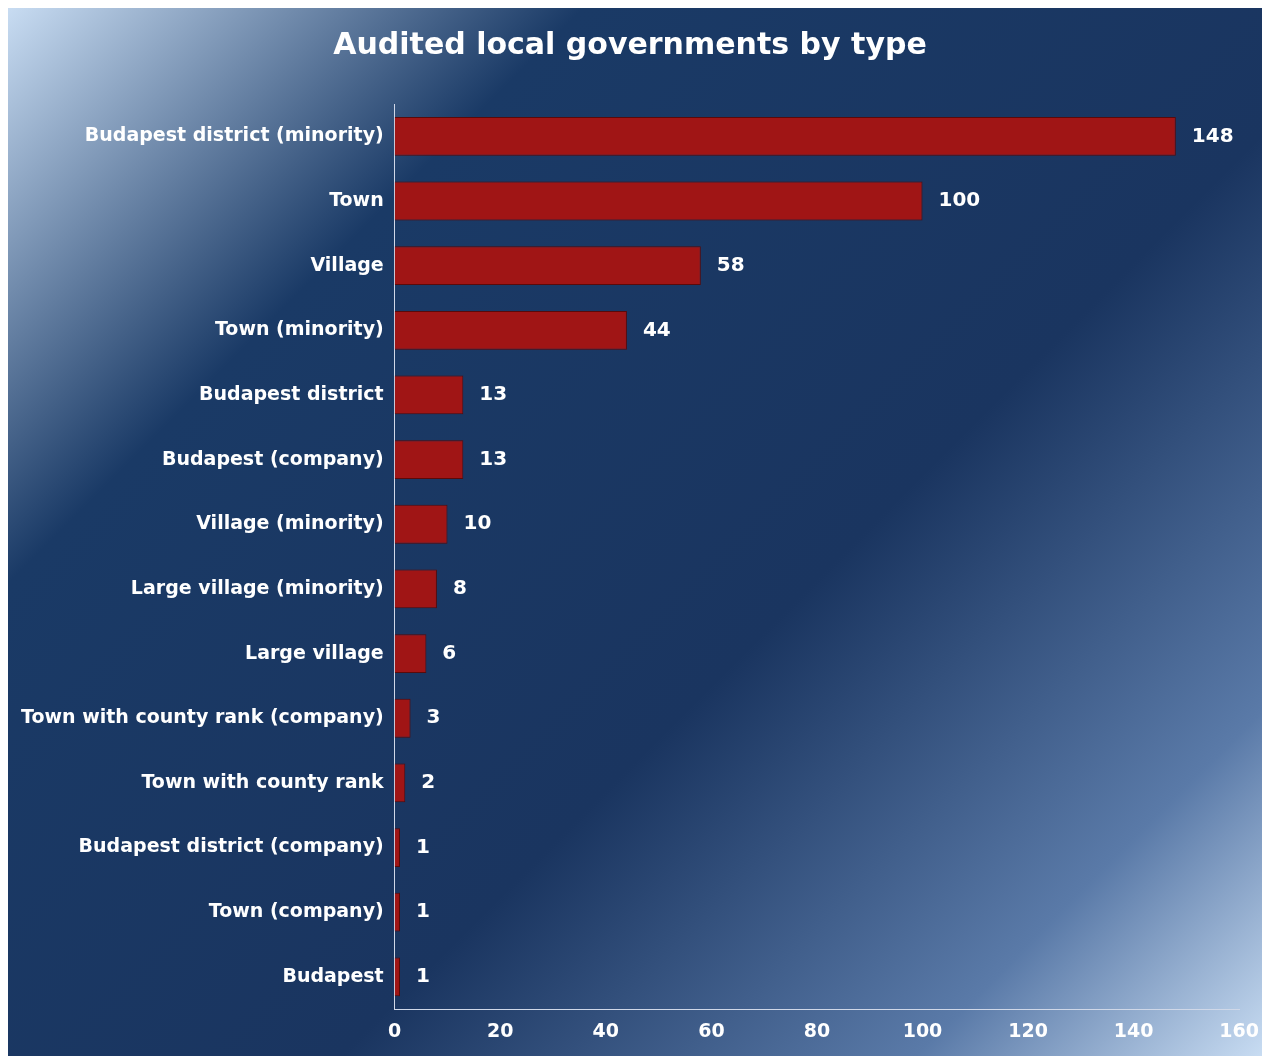  Describe the element at coordinates (959, 199) in the screenshot. I see `data-label: 100` at that location.